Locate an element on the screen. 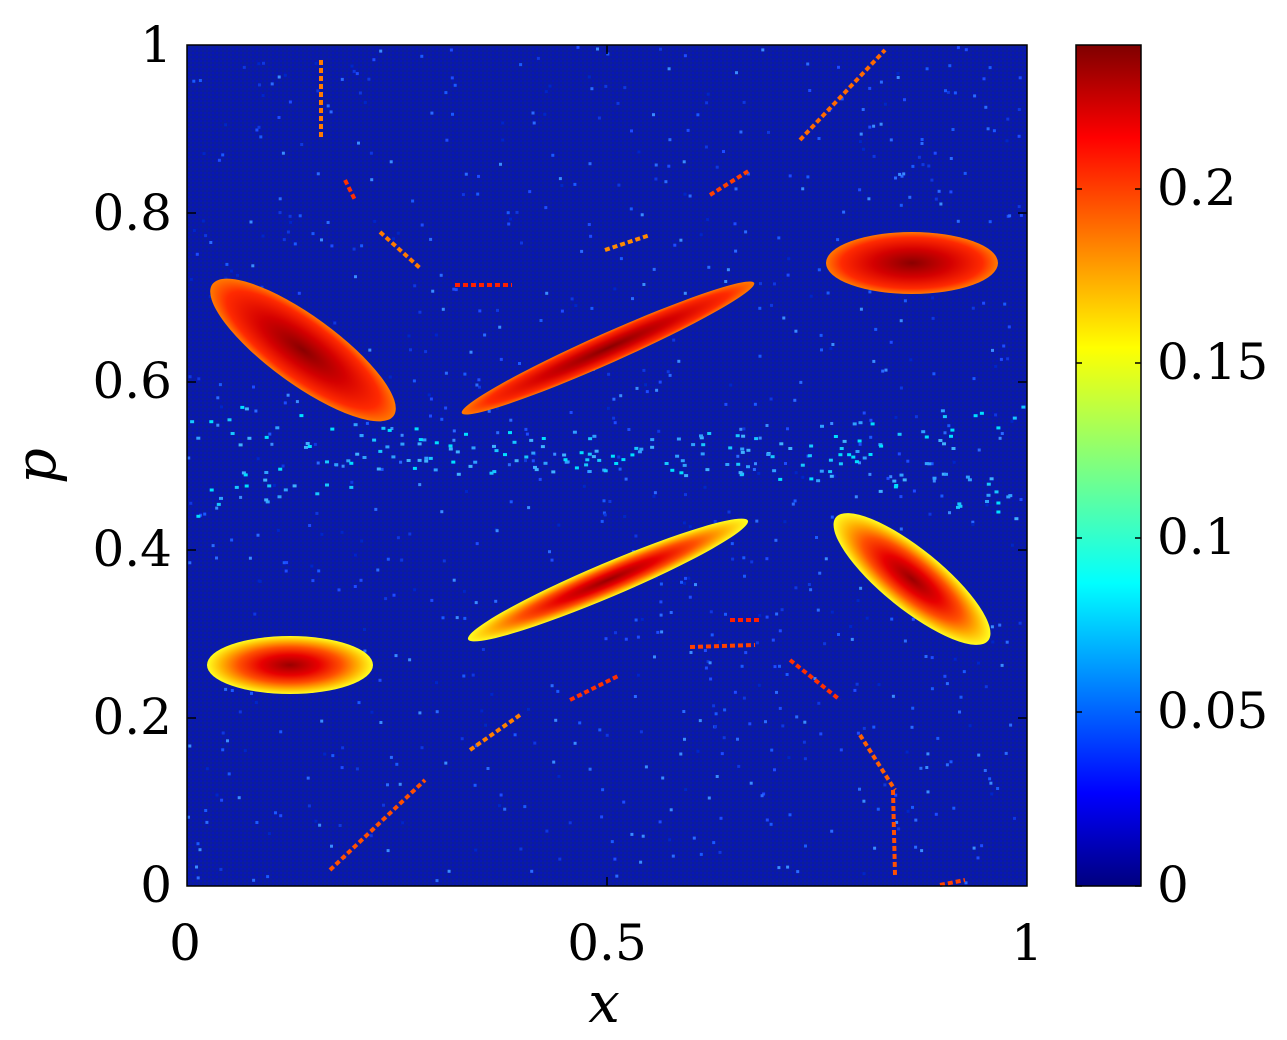 This screenshot has width=1287, height=1040. region-upper-middle is located at coordinates (608, 348).